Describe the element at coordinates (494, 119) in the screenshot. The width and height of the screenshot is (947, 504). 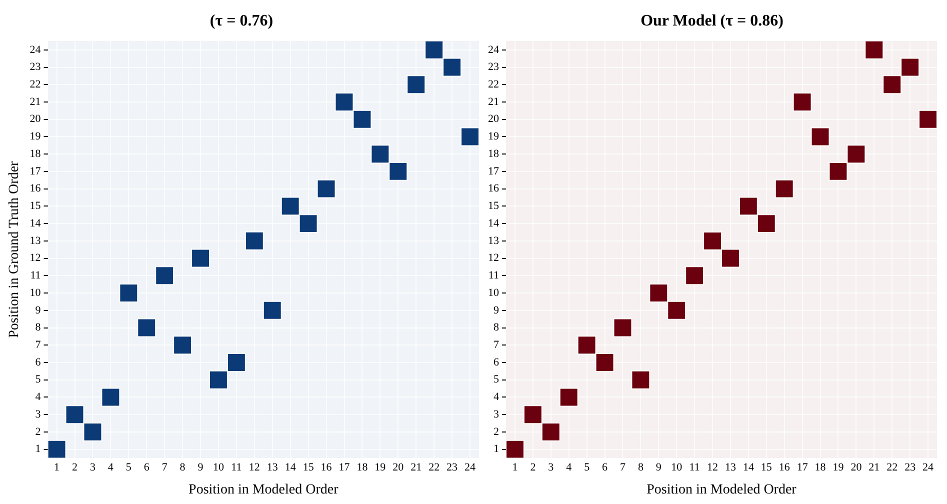
I see `y-tick-label: 20` at that location.